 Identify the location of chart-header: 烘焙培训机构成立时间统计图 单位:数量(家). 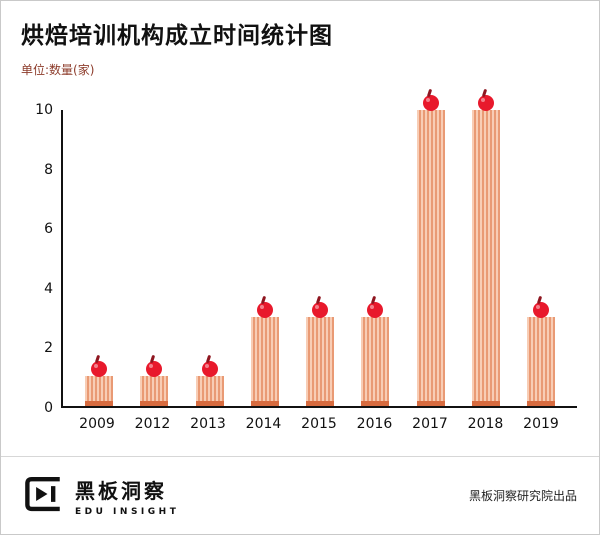
(300, 39).